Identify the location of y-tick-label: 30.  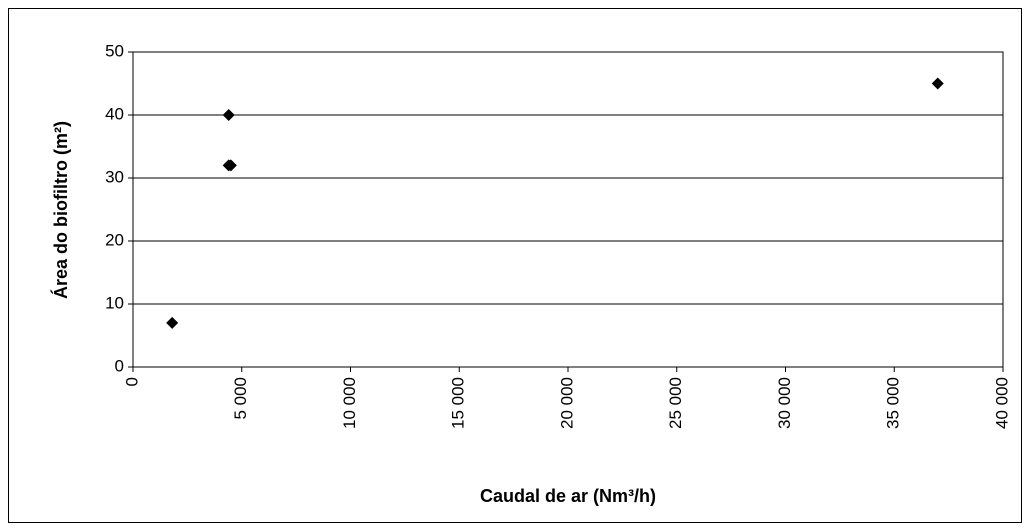
(114, 176).